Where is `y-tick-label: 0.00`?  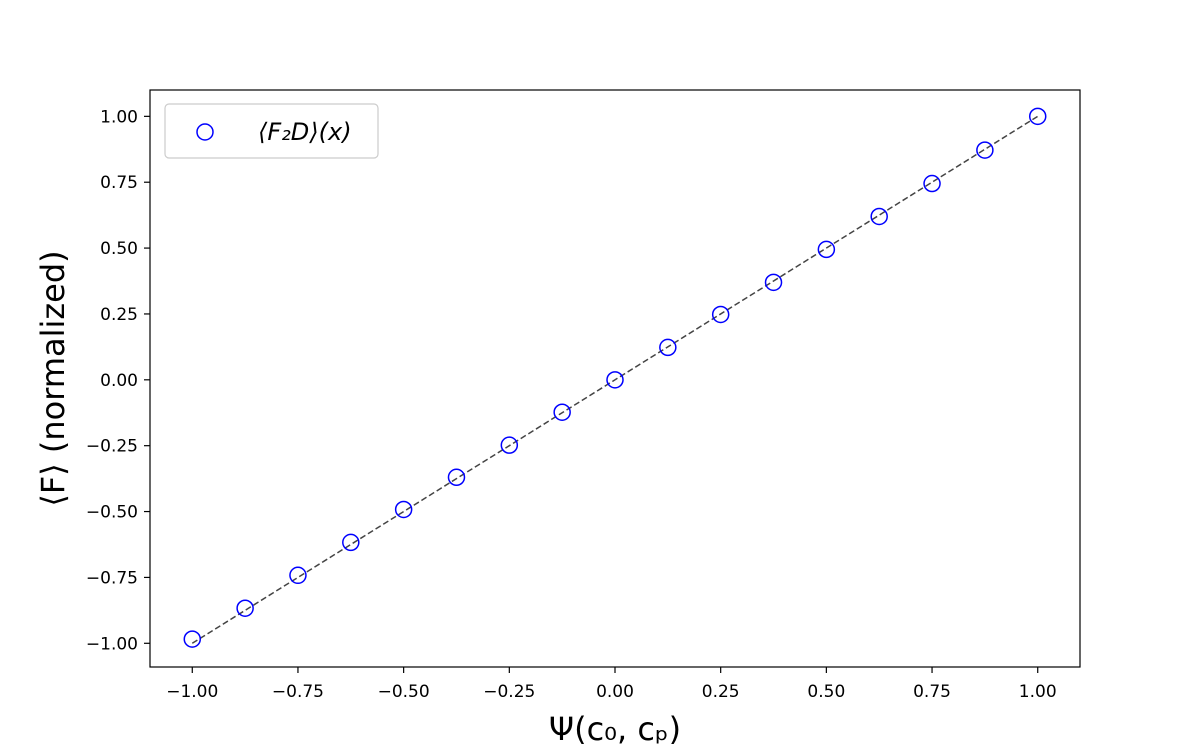
y-tick-label: 0.00 is located at coordinates (119, 381).